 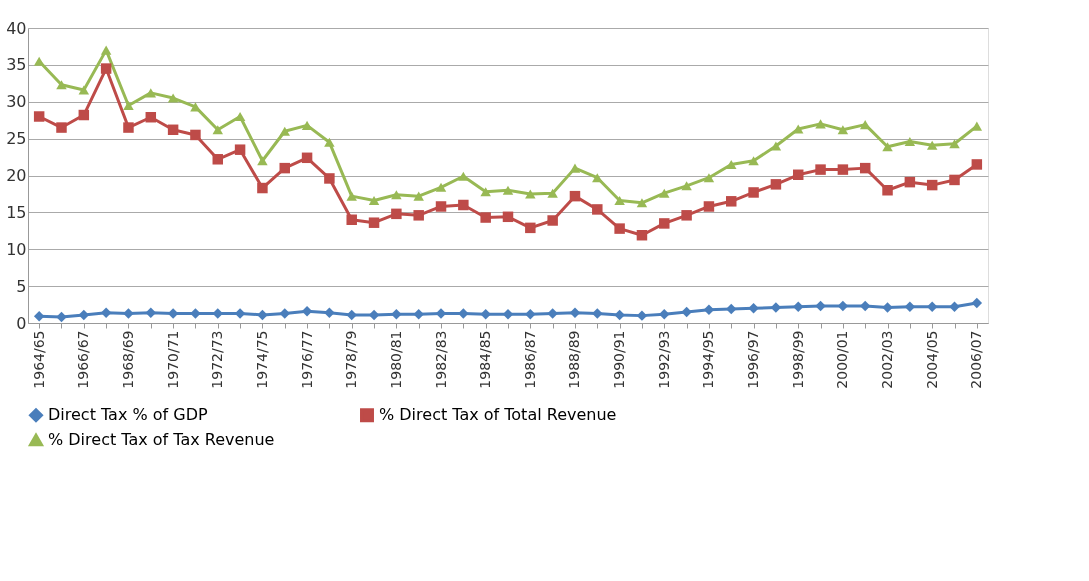 I want to click on y-tick-label: 35, so click(x=16, y=65).